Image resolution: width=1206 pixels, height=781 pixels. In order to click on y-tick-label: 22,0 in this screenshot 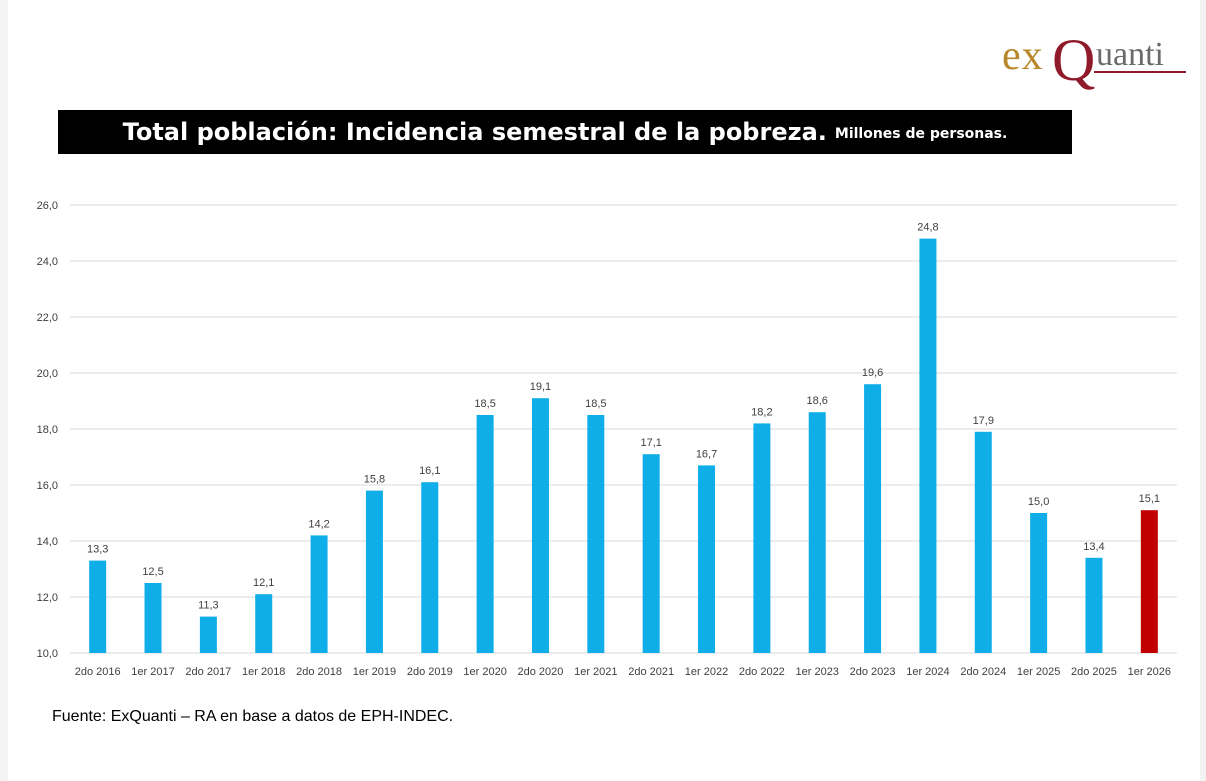, I will do `click(47, 318)`.